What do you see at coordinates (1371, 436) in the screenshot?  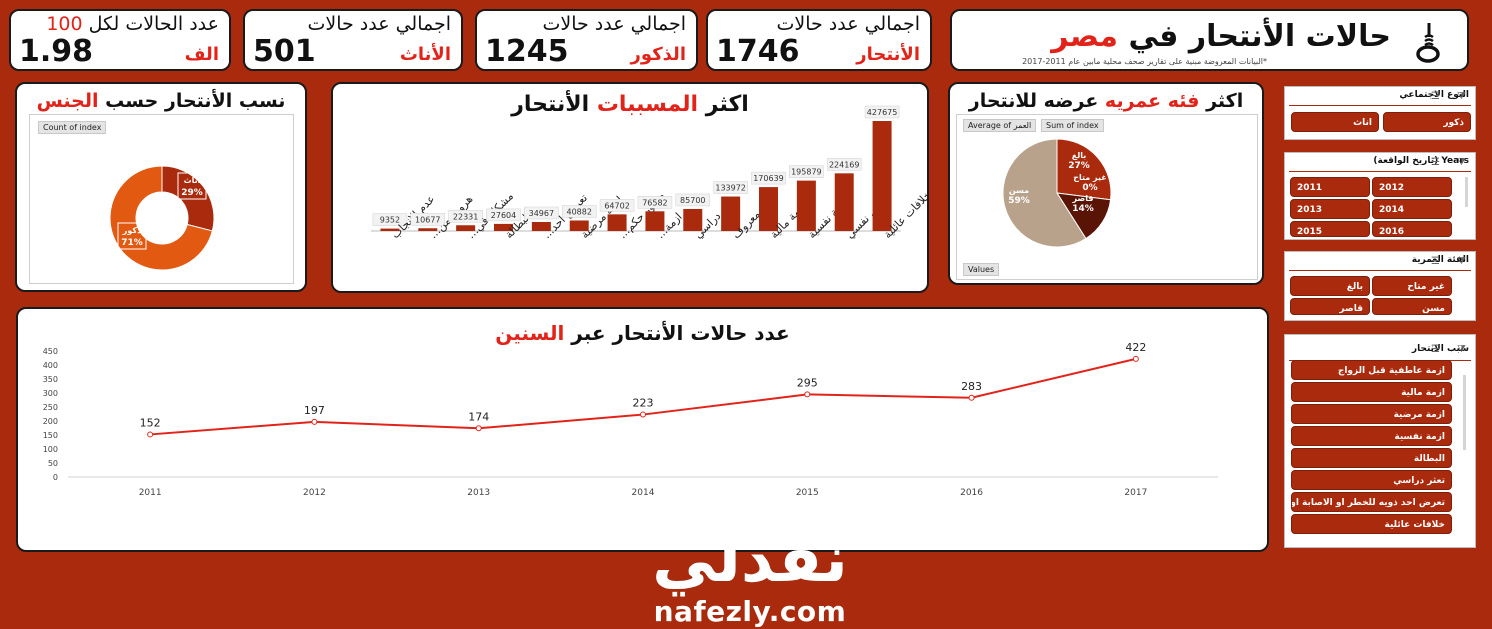 I see `slicer-item: ازمة نفسية` at bounding box center [1371, 436].